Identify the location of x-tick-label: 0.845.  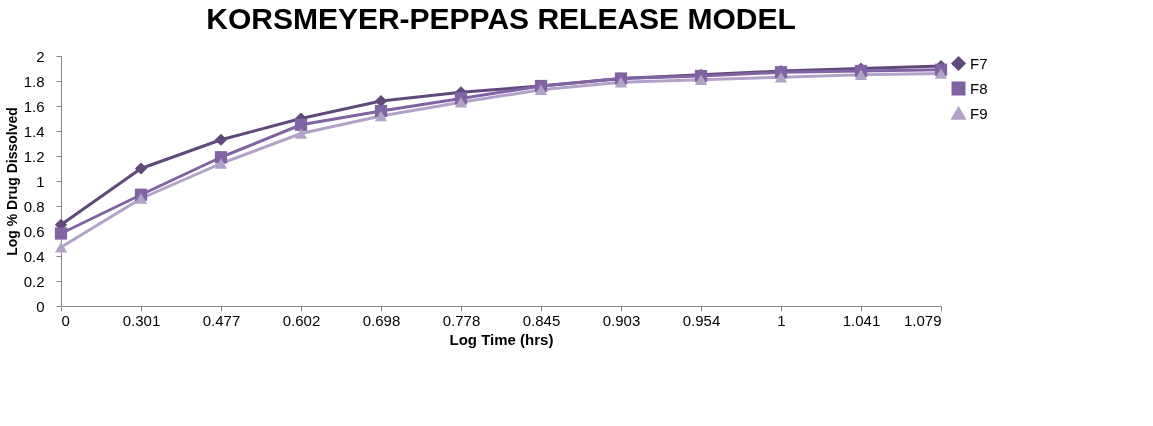
(541, 320).